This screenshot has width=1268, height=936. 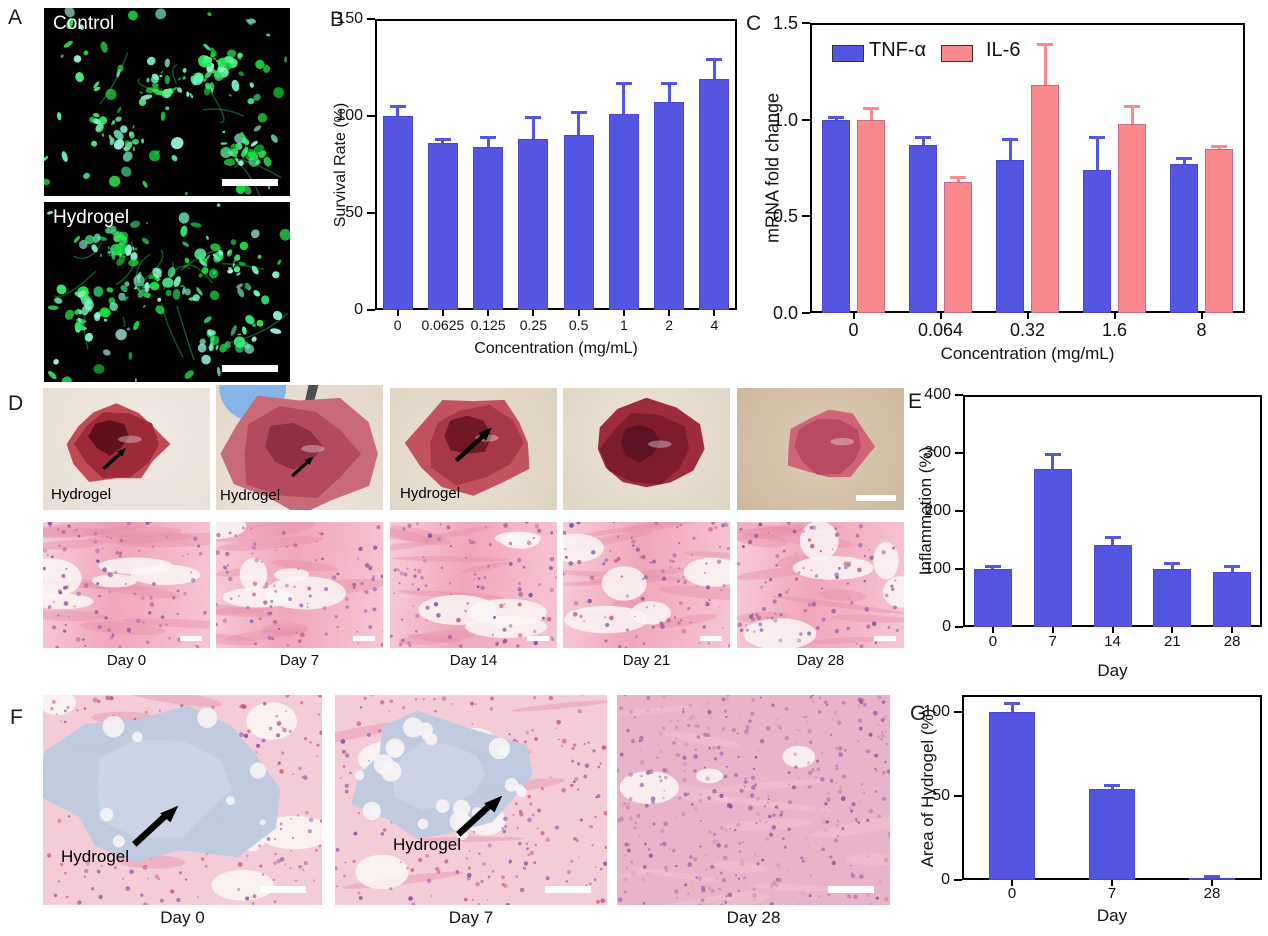 What do you see at coordinates (785, 119) in the screenshot?
I see `y-tick-label-C-1.0: 1.0` at bounding box center [785, 119].